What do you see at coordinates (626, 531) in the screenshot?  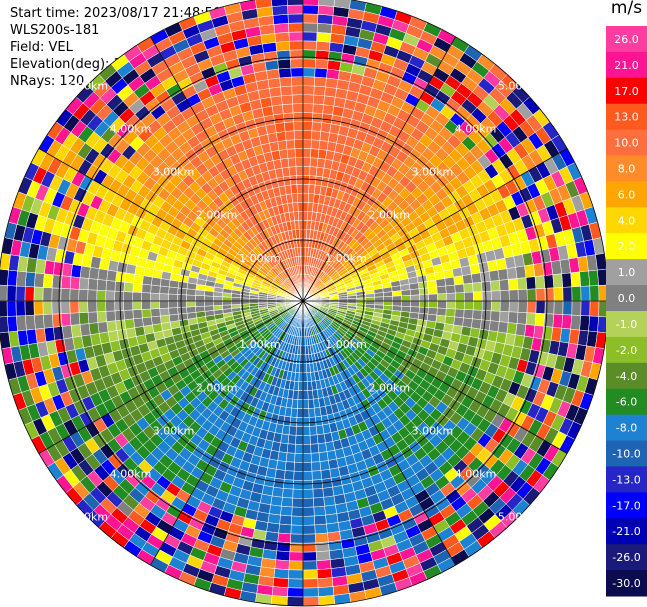 I see `colorbar-tick-label: -21.0` at bounding box center [626, 531].